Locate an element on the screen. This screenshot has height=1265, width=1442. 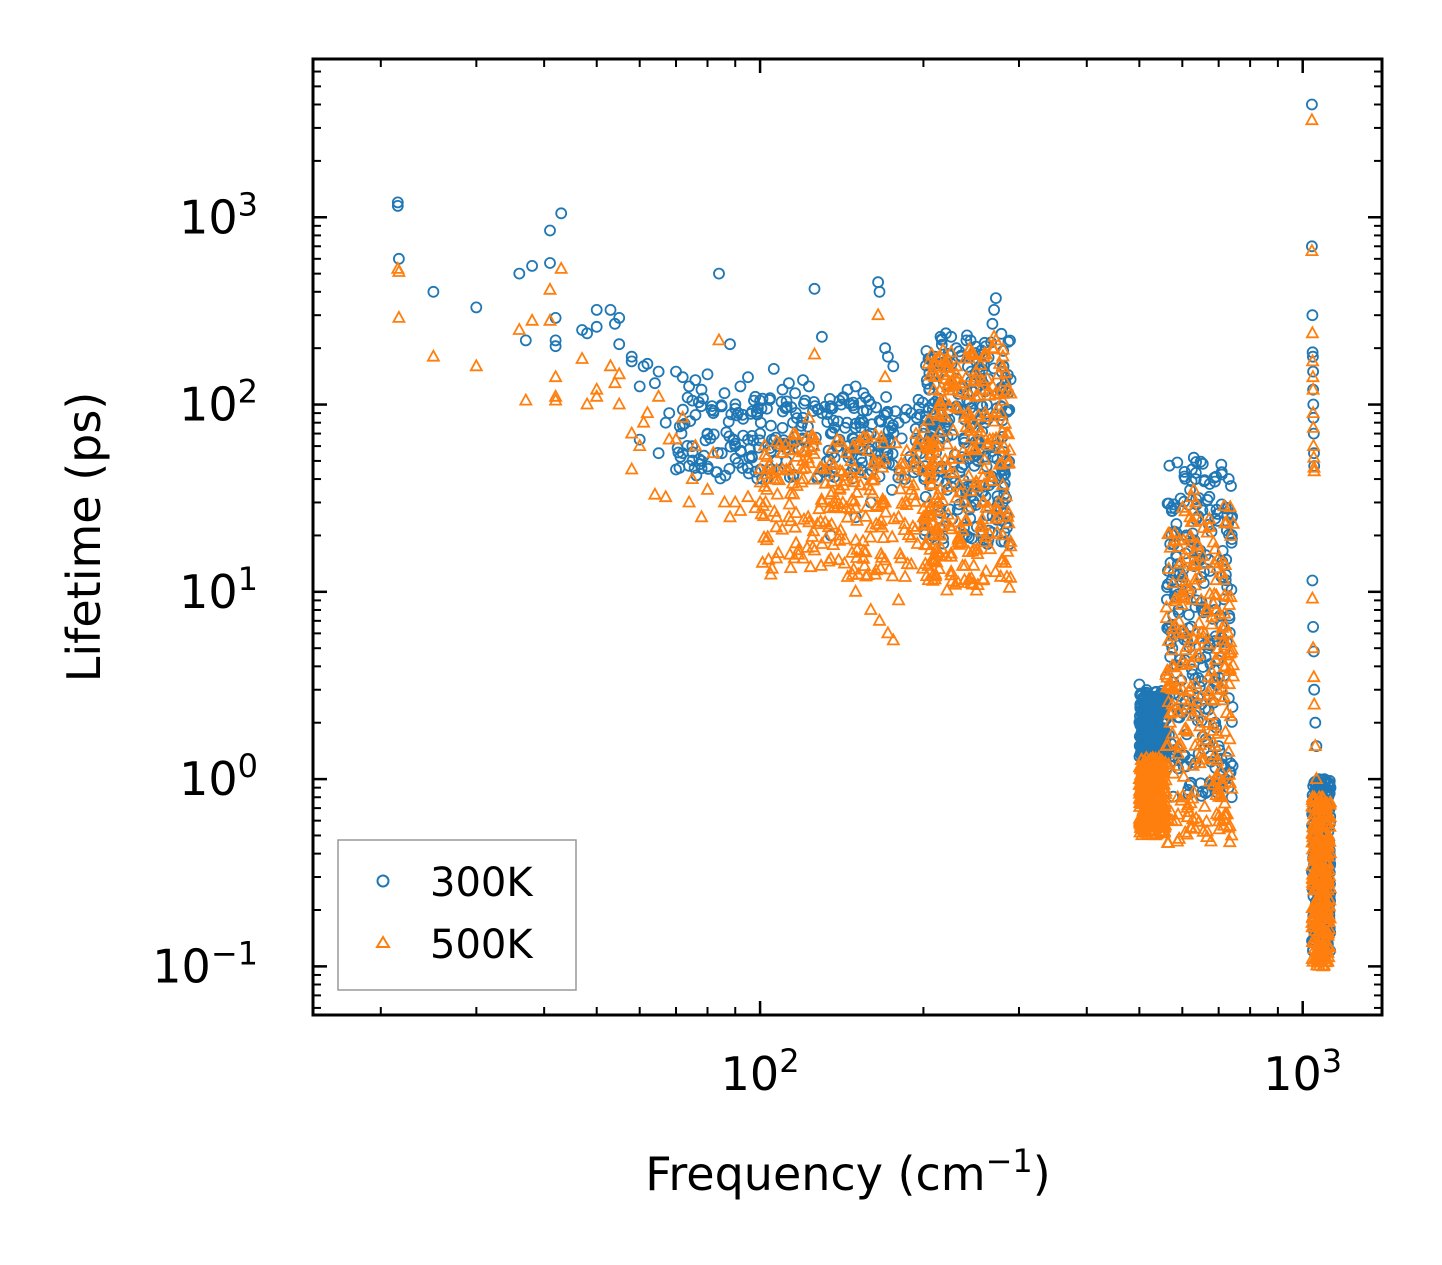
x-axis-label-sup: −1 is located at coordinates (1009, 1161).